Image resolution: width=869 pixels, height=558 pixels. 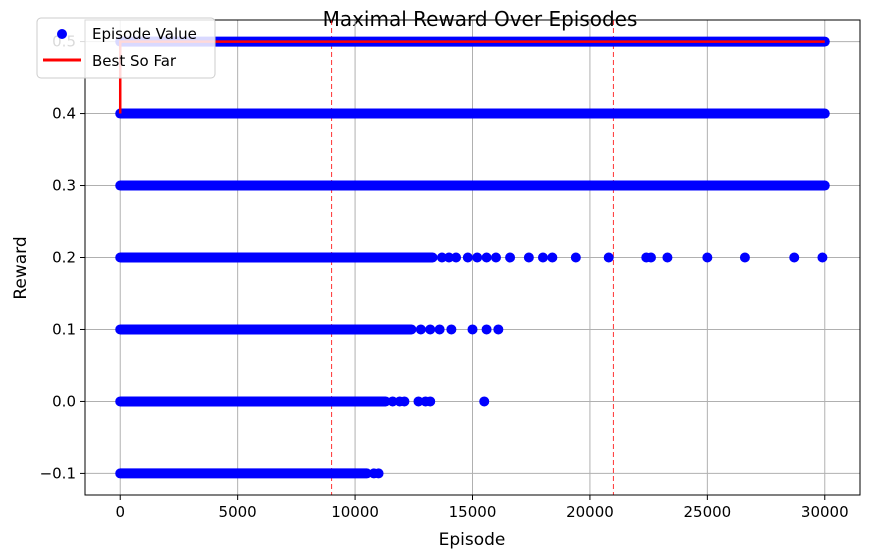 What do you see at coordinates (825, 512) in the screenshot?
I see `x-tick-label: 30000` at bounding box center [825, 512].